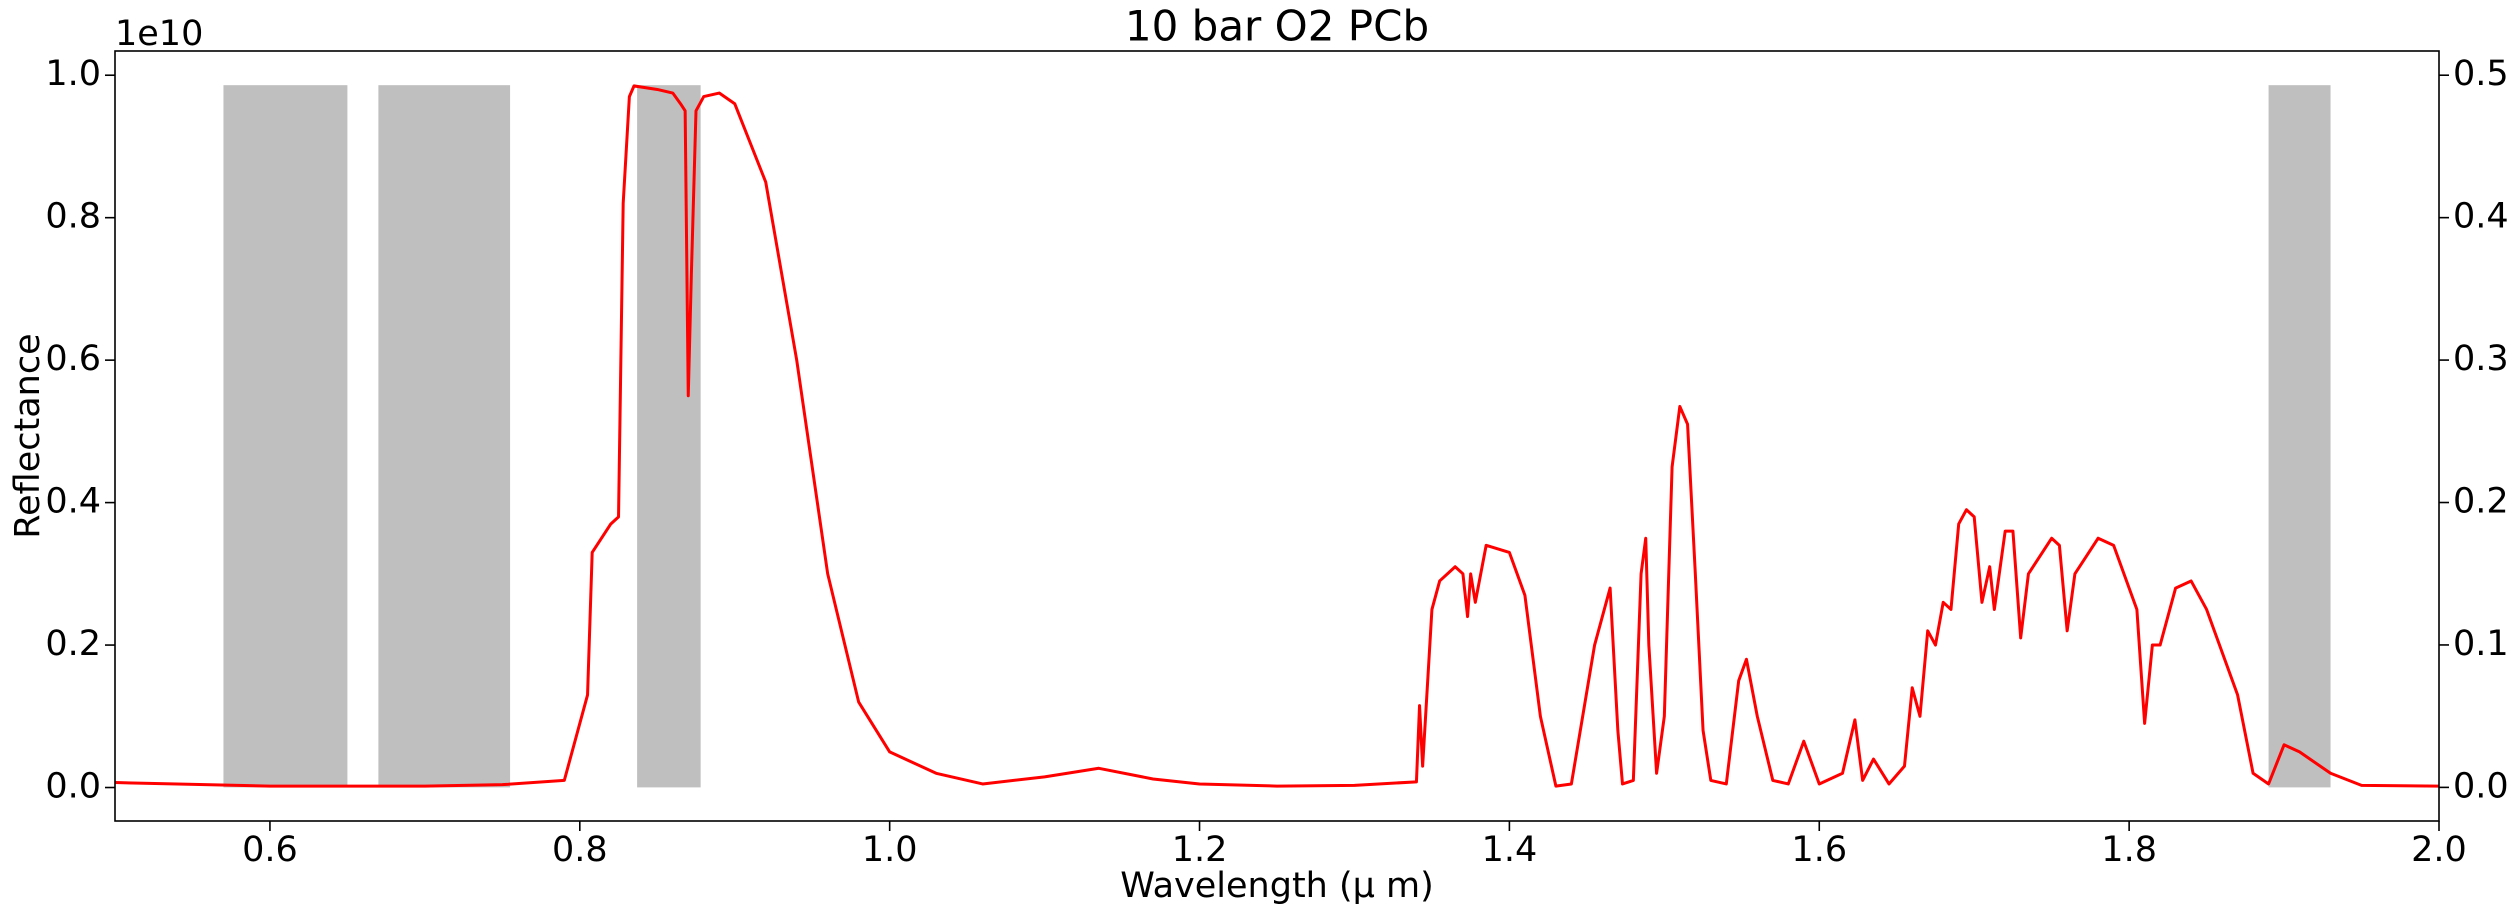 The height and width of the screenshot is (918, 2514). Describe the element at coordinates (28, 435) in the screenshot. I see `y-axis-label: Reflectance` at that location.